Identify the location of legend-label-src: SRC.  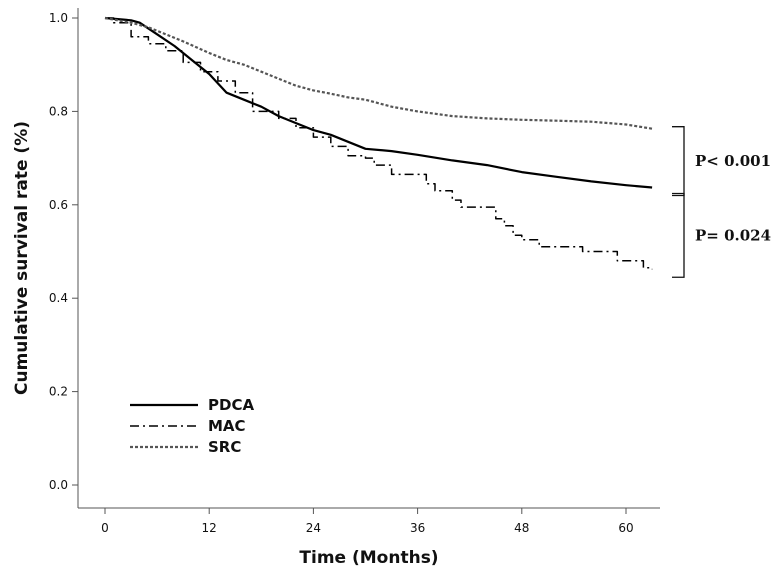
(224, 447).